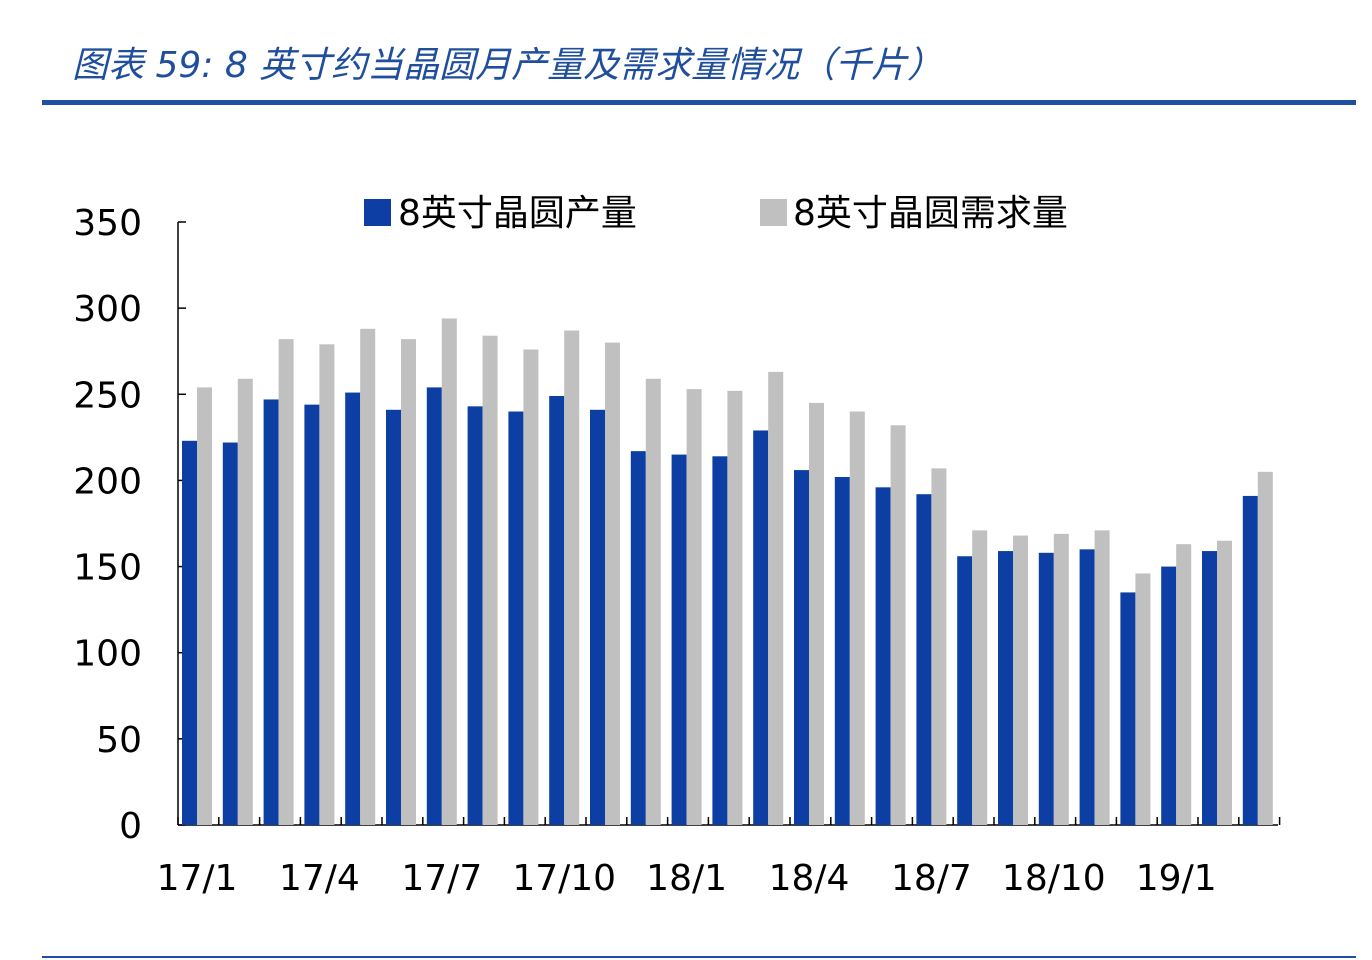 This screenshot has width=1372, height=960. What do you see at coordinates (107, 309) in the screenshot?
I see `y-tick-label: 300` at bounding box center [107, 309].